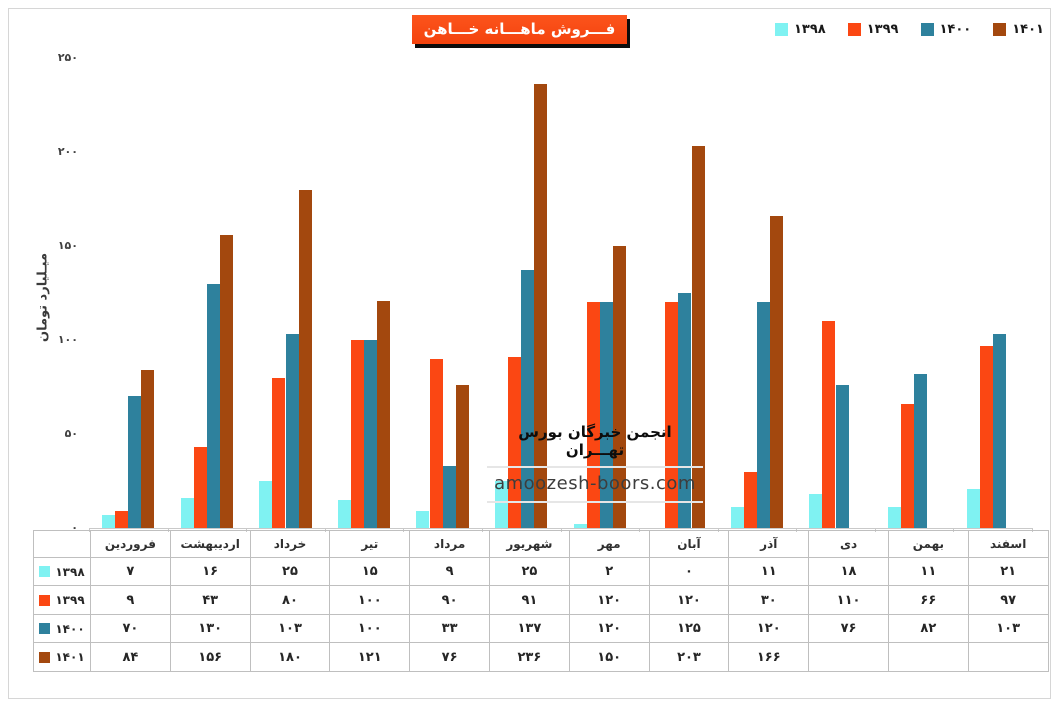  What do you see at coordinates (777, 371) in the screenshot?
I see `bar-۱۴۰۱-آذر` at bounding box center [777, 371].